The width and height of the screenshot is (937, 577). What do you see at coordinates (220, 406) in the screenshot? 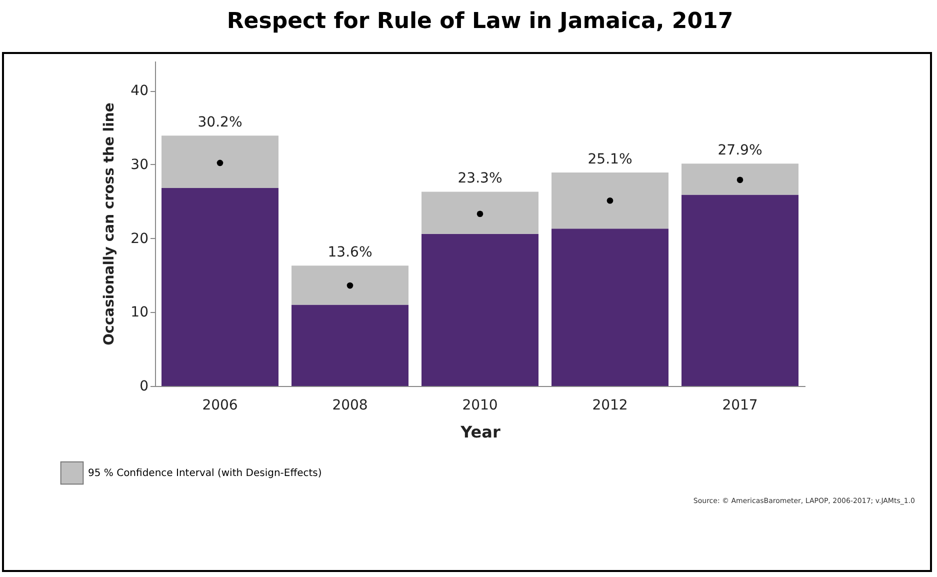
I see `x-tick-label: 2006` at bounding box center [220, 406].